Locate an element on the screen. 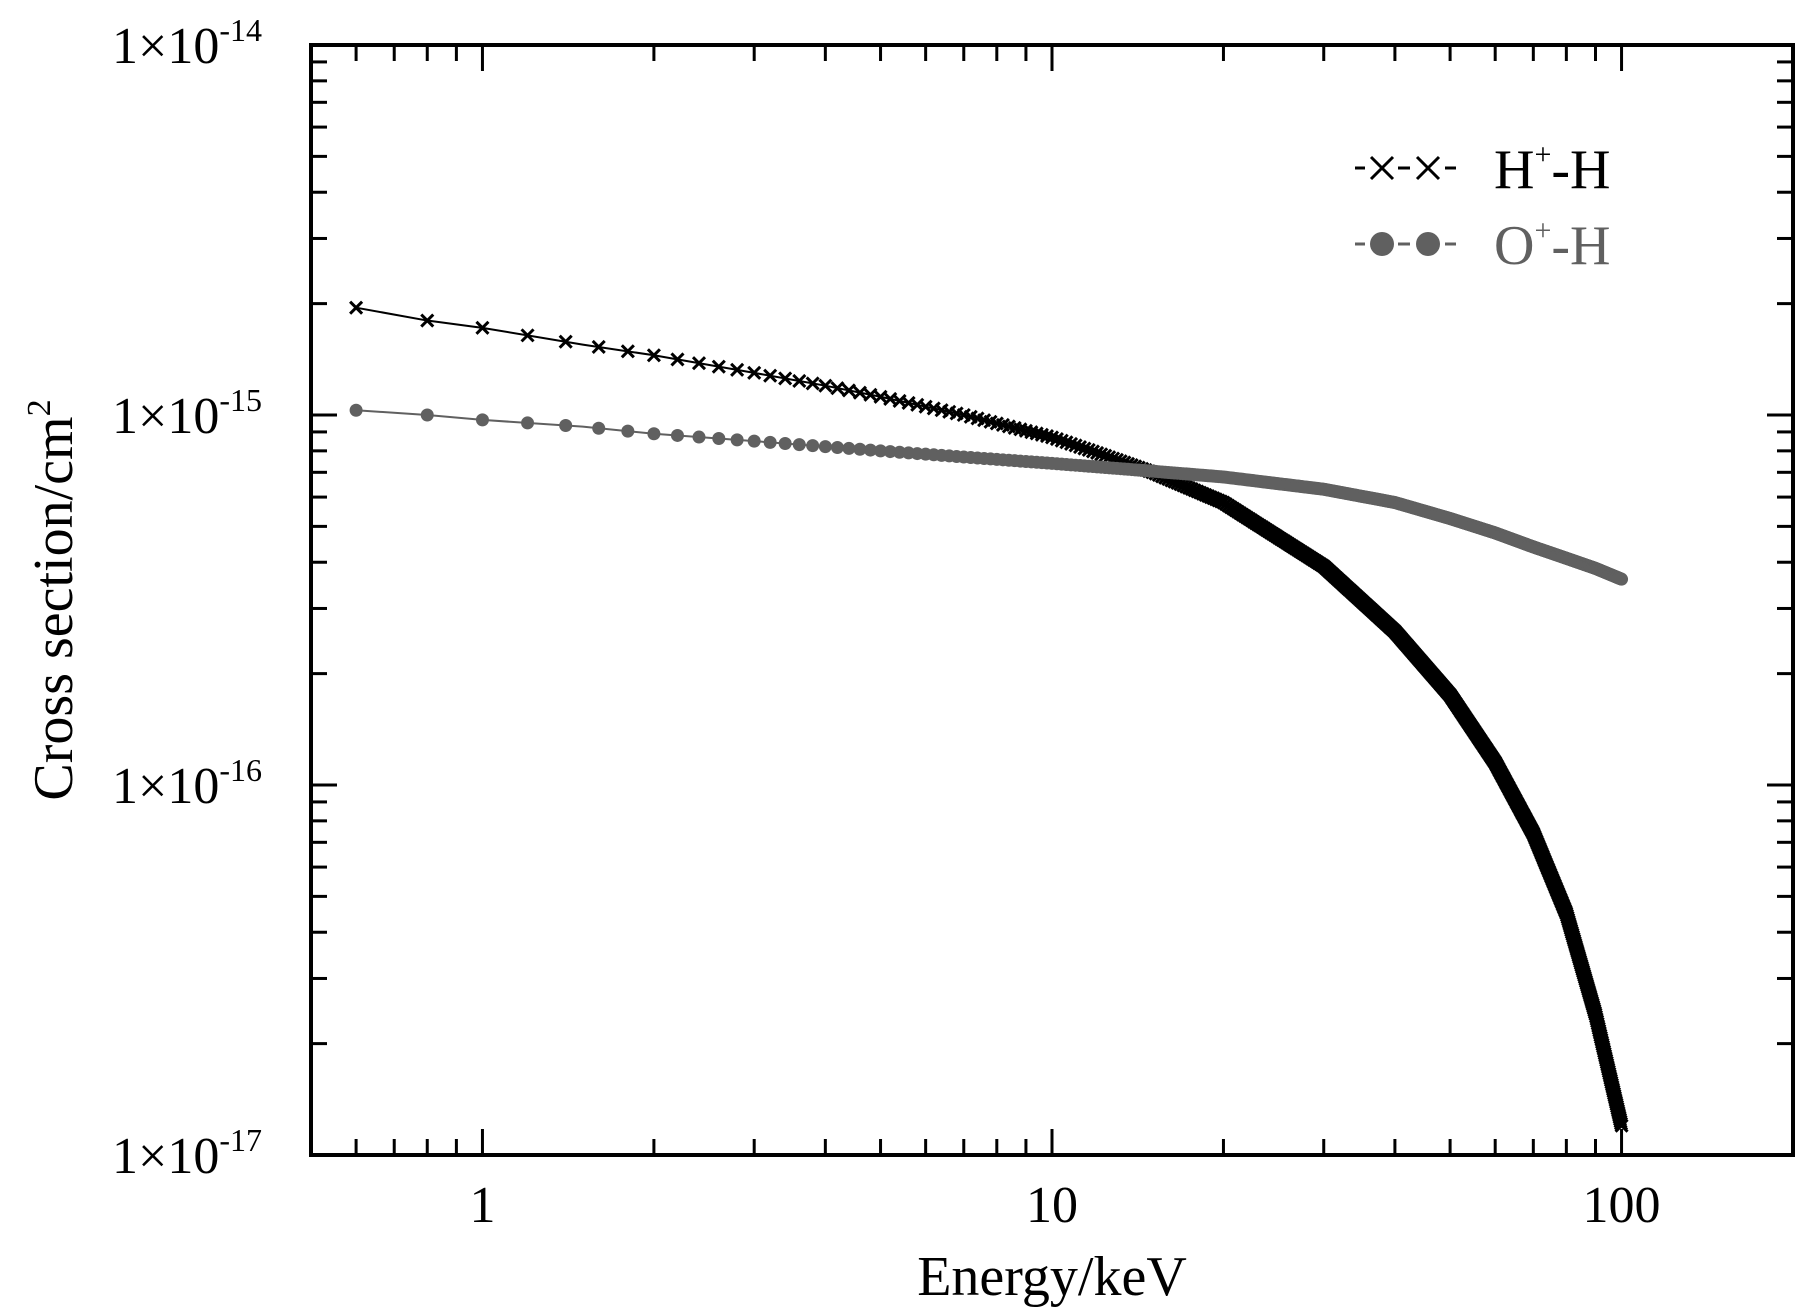  y-tick-label: 1×10⁻¹⁶ is located at coordinates (187, 783).